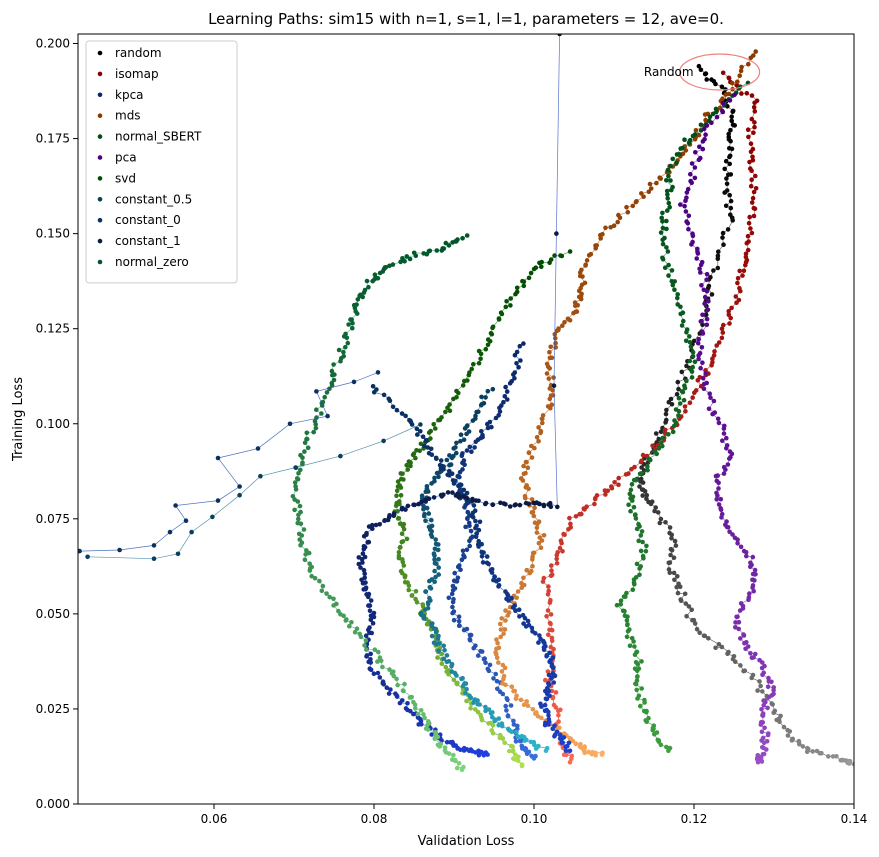 The width and height of the screenshot is (879, 857). Describe the element at coordinates (53, 139) in the screenshot. I see `y-tick-label: 0.175` at that location.